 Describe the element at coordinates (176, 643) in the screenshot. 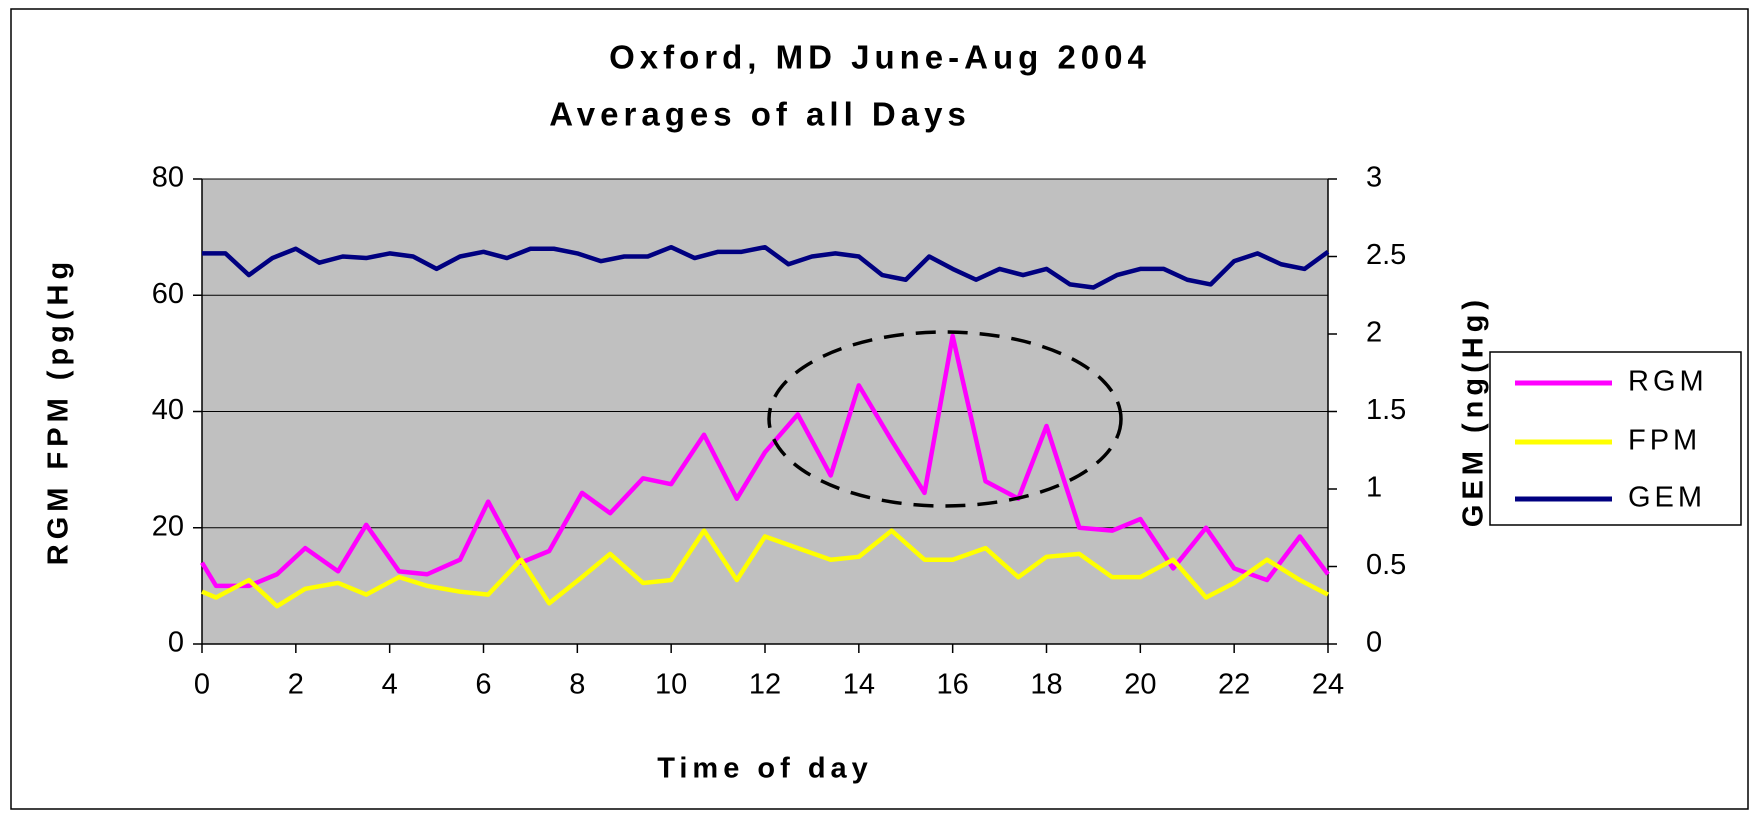

I see `y-tick-label: 0` at that location.